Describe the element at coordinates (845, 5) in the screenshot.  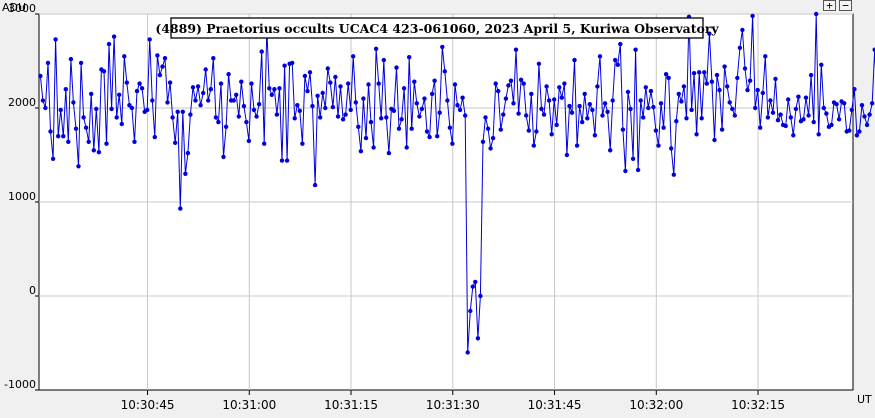
I see `zoom-out-button: −` at that location.